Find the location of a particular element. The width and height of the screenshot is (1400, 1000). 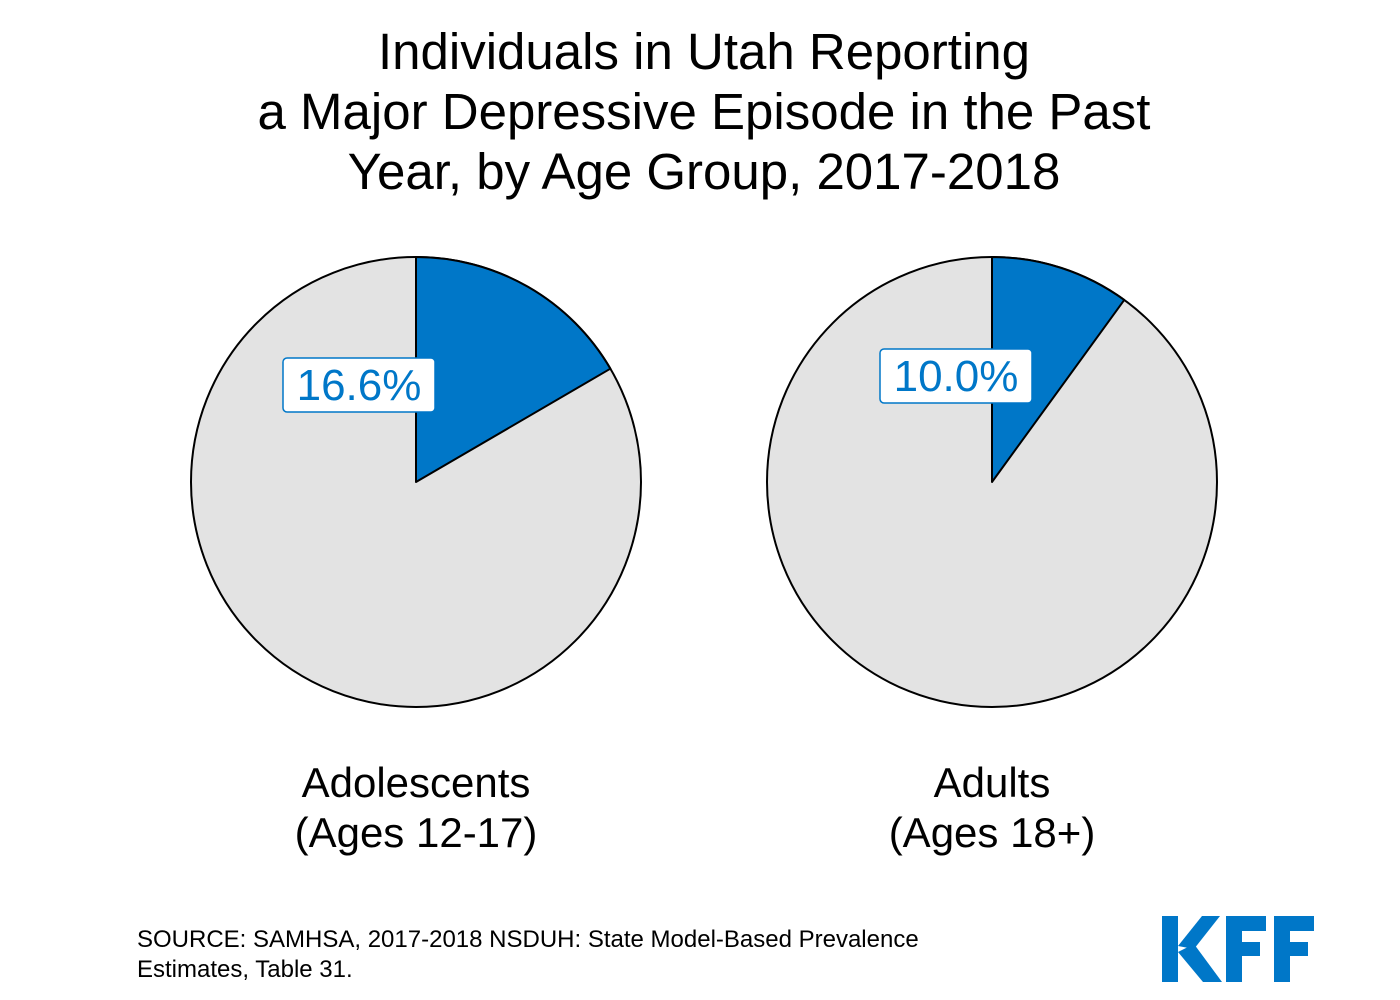

category-label-line: (Ages 18+) is located at coordinates (992, 832).